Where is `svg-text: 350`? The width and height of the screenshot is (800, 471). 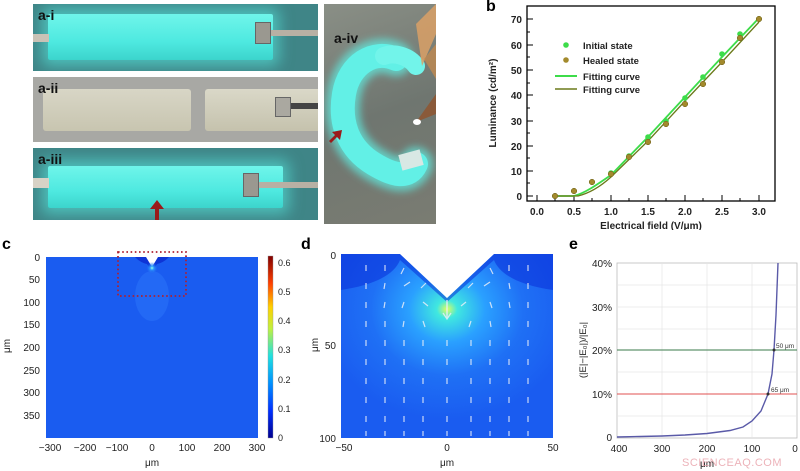 svg-text: 350 is located at coordinates (31, 416).